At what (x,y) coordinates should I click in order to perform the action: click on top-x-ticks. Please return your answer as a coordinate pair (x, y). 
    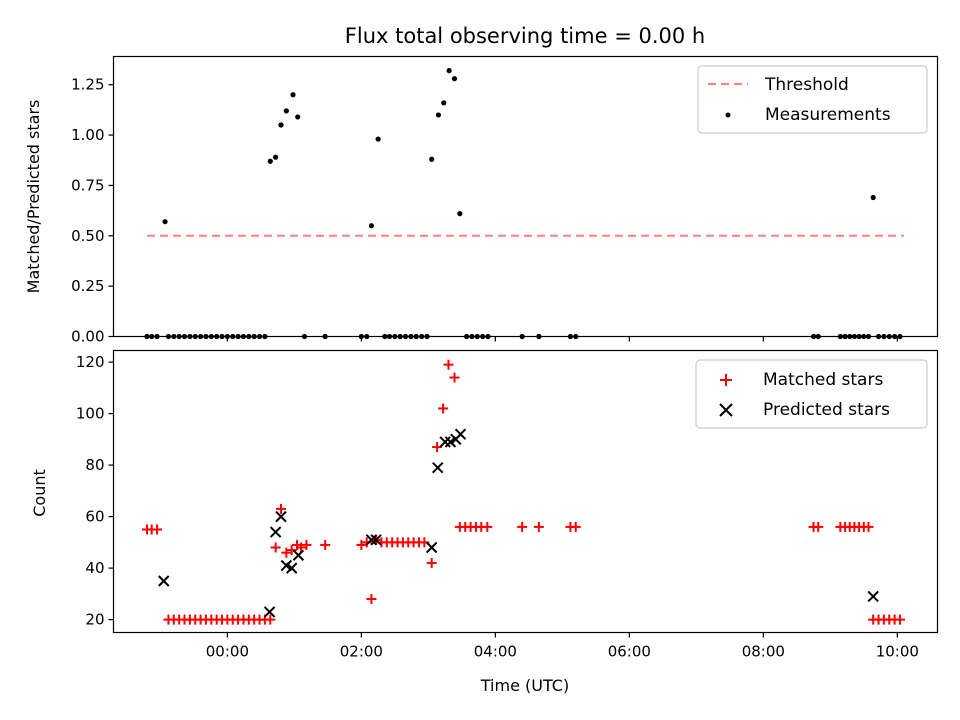
    Looking at the image, I should click on (562, 339).